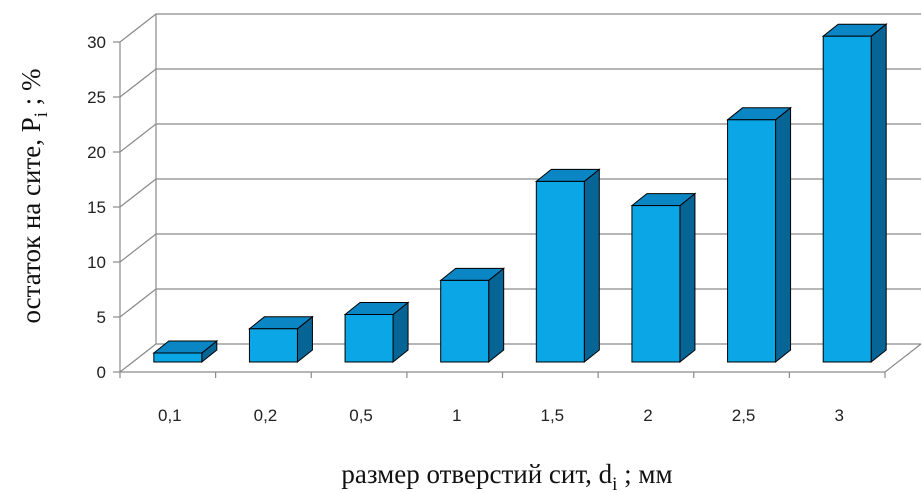  I want to click on x-tick-label: 2, so click(647, 415).